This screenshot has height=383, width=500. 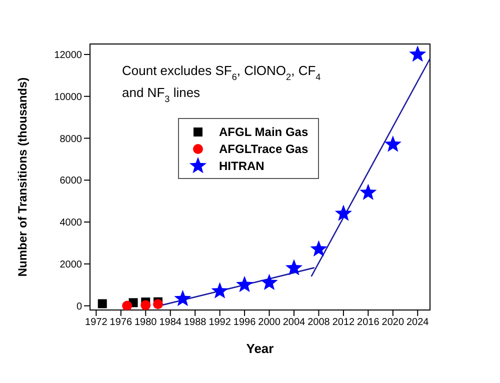 What do you see at coordinates (220, 322) in the screenshot?
I see `x-tick-label: 1992` at bounding box center [220, 322].